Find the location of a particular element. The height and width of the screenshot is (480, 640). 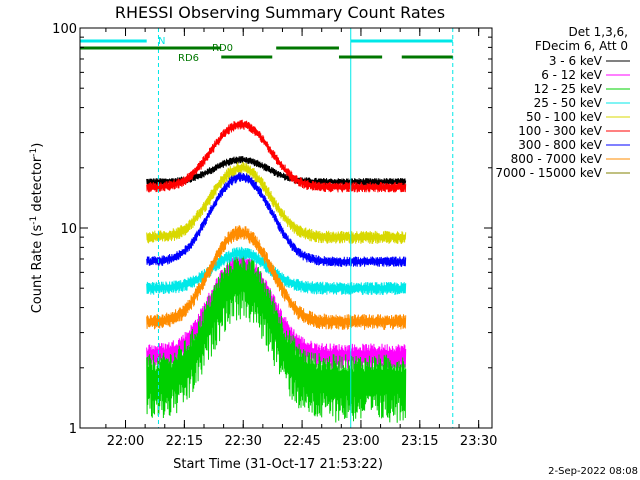

series-100-300-kev is located at coordinates (276, 156).